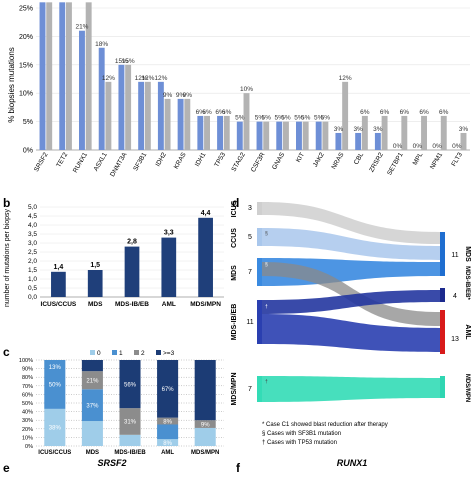 Image resolution: width=474 pixels, height=479 pixels. I want to click on panel-a-ytick-label: 5%, so click(28, 122).